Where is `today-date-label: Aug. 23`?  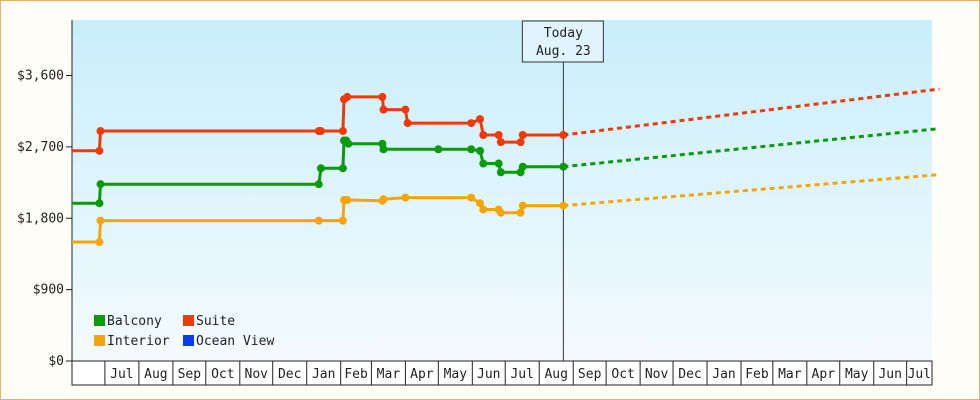
today-date-label: Aug. 23 is located at coordinates (563, 51).